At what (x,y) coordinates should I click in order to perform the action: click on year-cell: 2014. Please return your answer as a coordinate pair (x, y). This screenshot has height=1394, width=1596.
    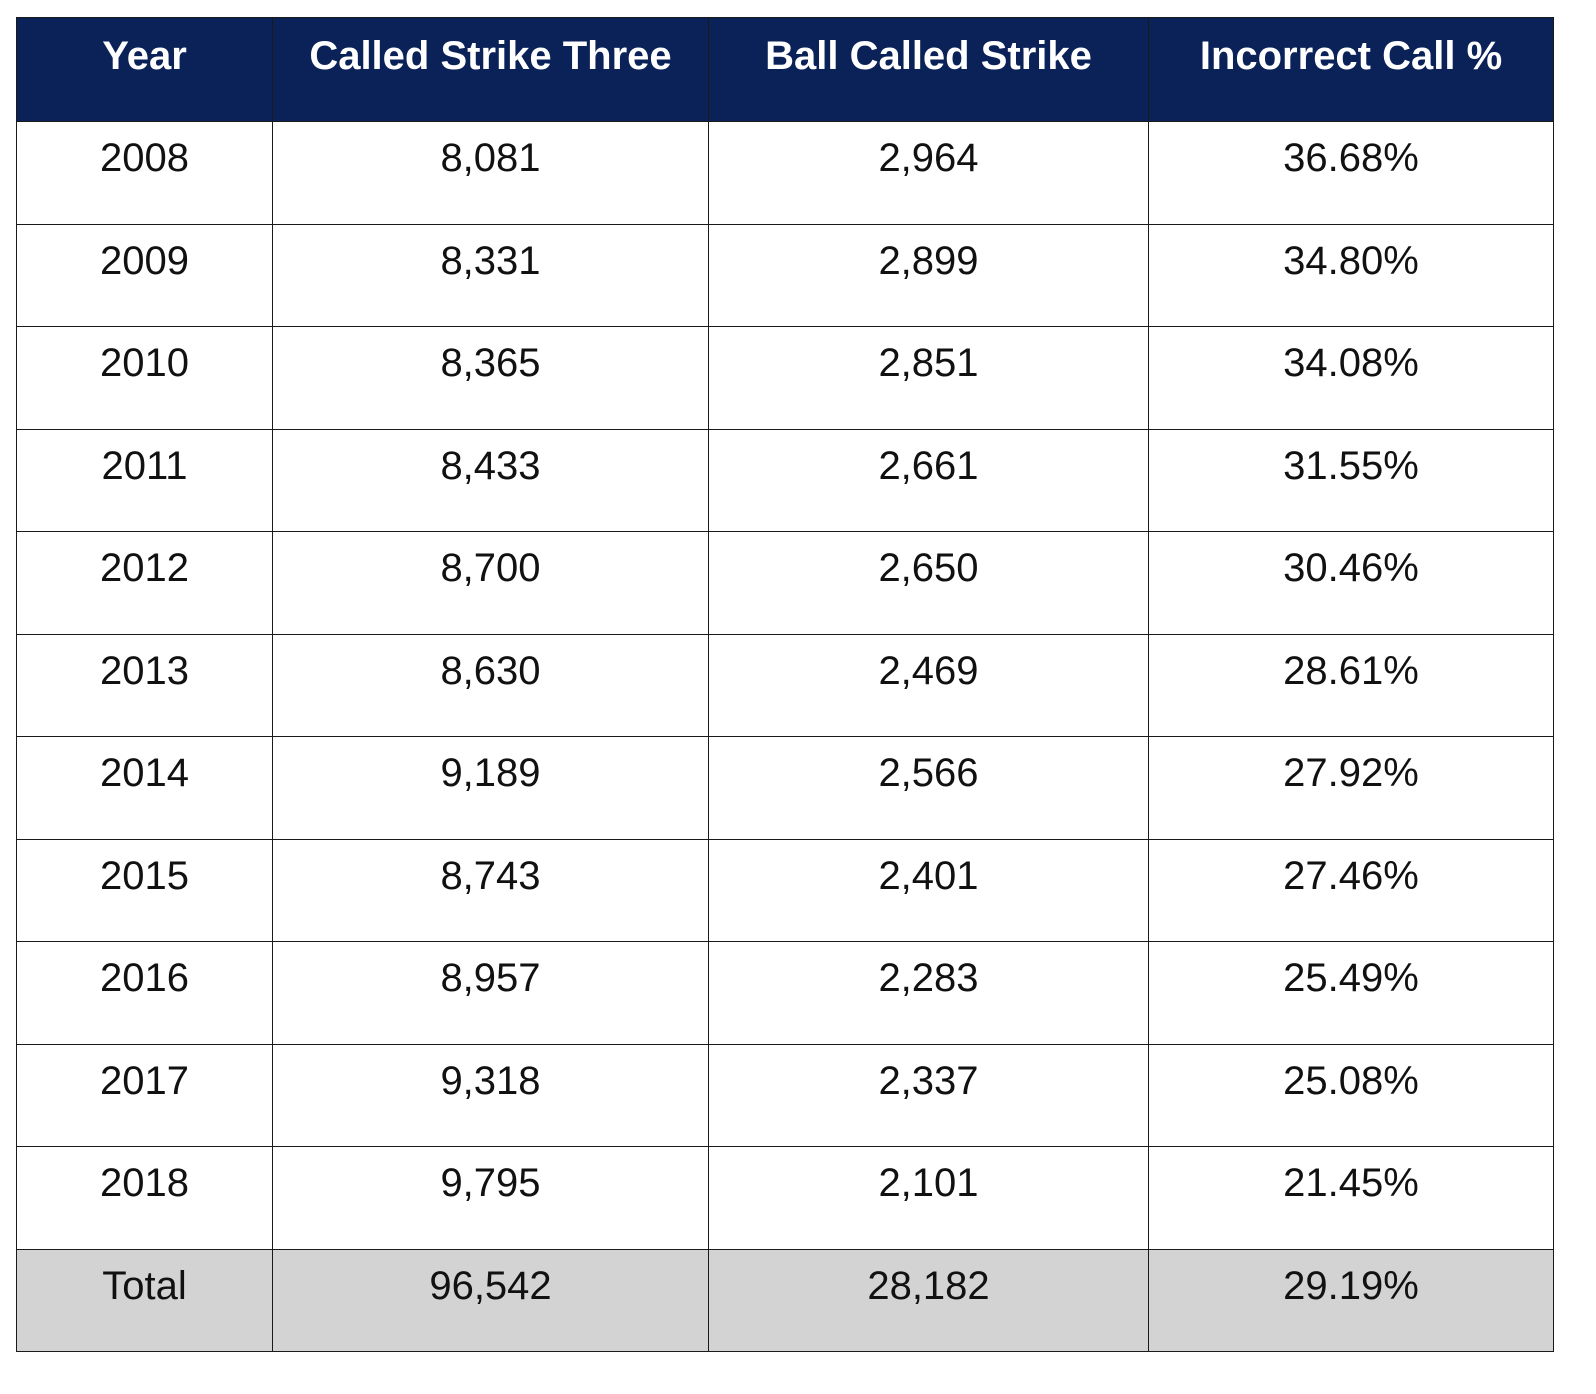
    Looking at the image, I should click on (144, 788).